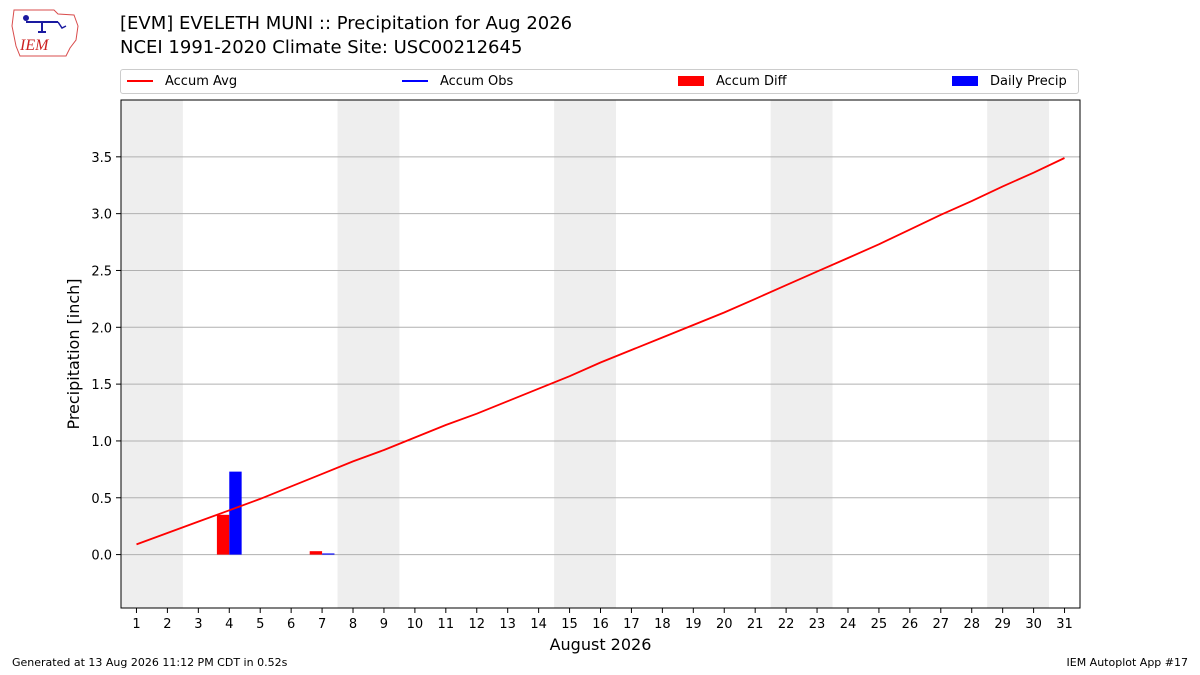  I want to click on x-tick-label-20: 20, so click(724, 624).